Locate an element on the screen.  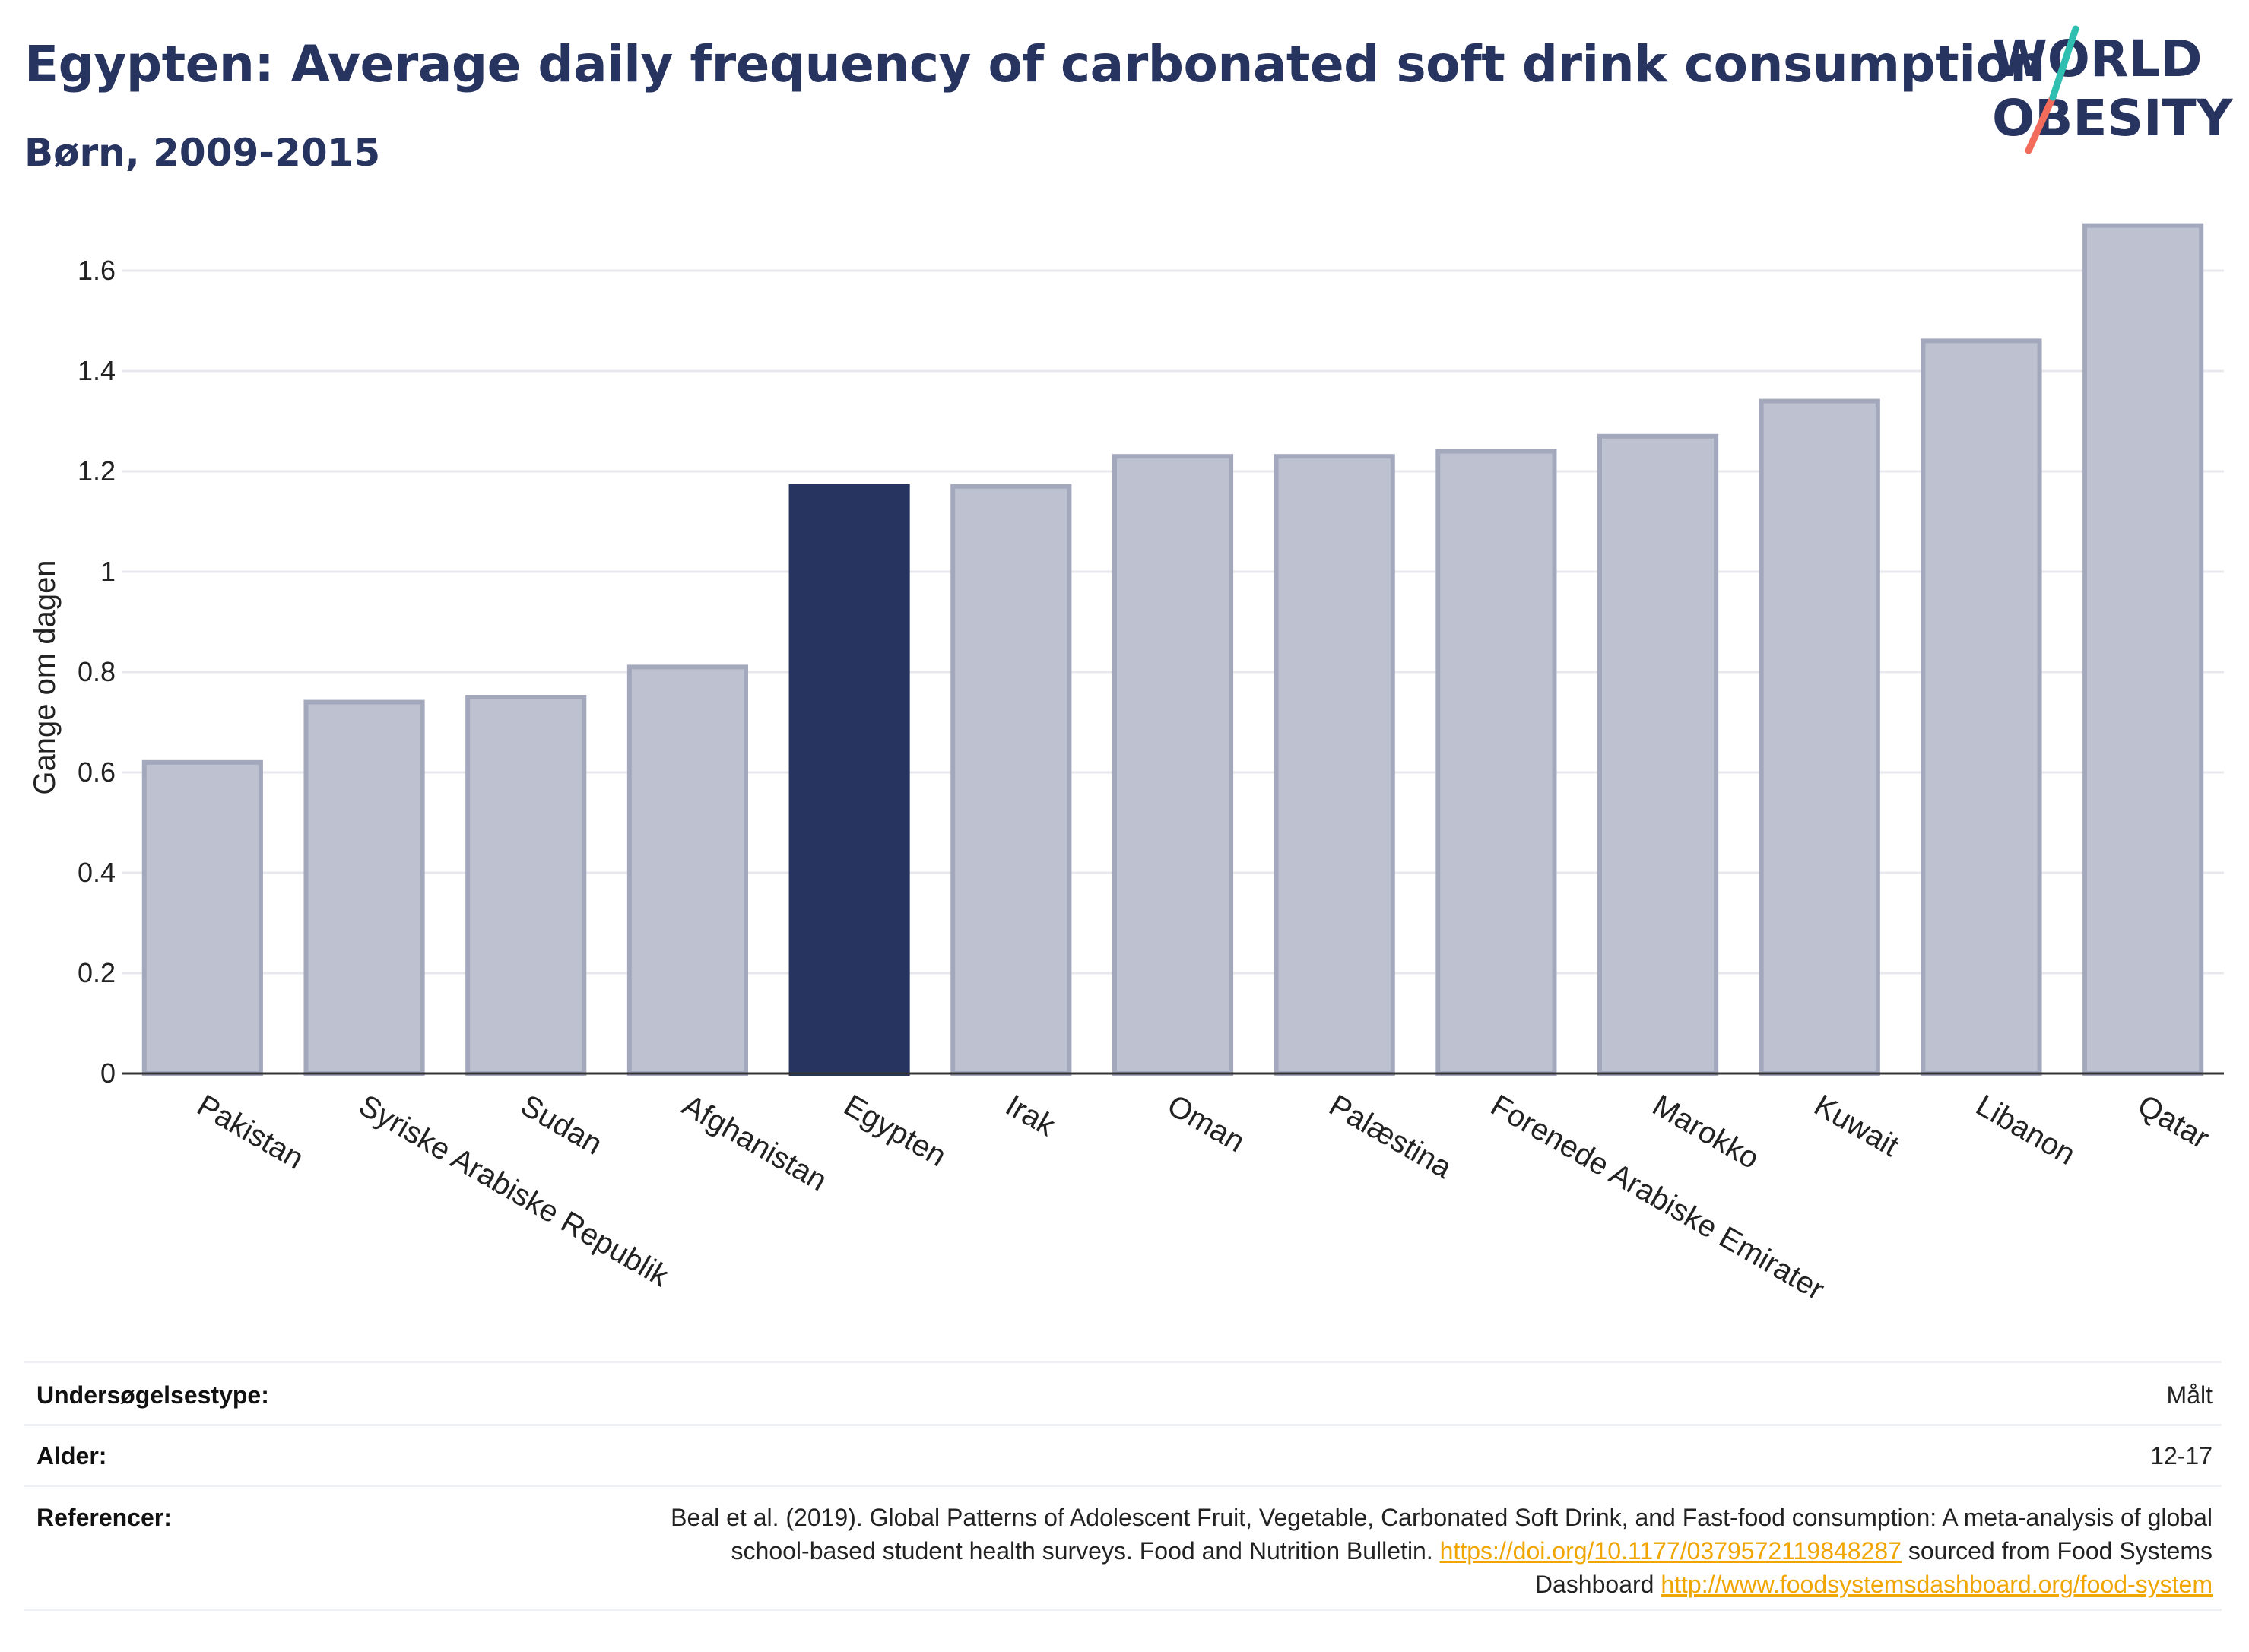
bar-sudan is located at coordinates (526, 885).